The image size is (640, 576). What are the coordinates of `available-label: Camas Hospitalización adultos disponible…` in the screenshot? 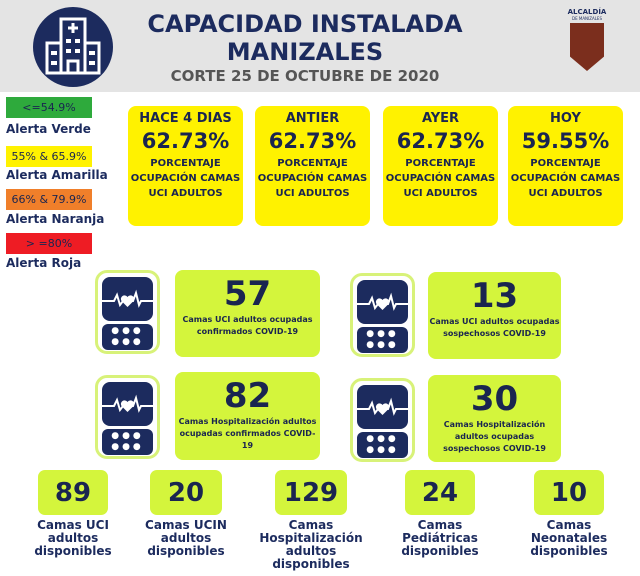 It's located at (311, 544).